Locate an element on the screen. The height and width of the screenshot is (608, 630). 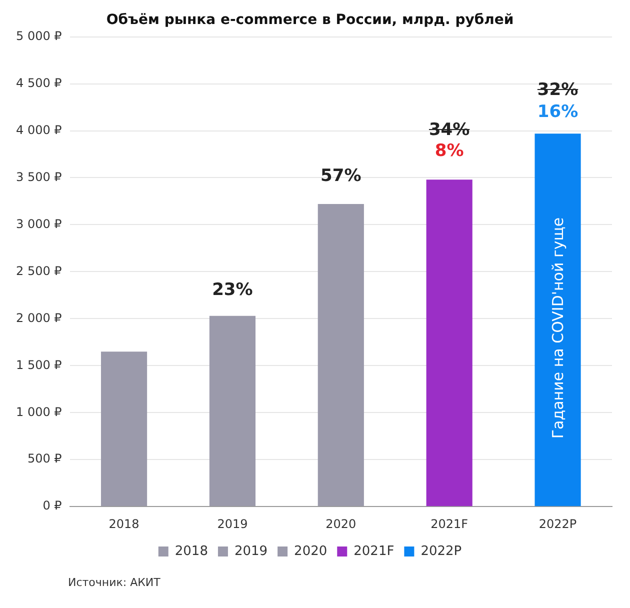
x-tick-label: 2022P is located at coordinates (557, 523).